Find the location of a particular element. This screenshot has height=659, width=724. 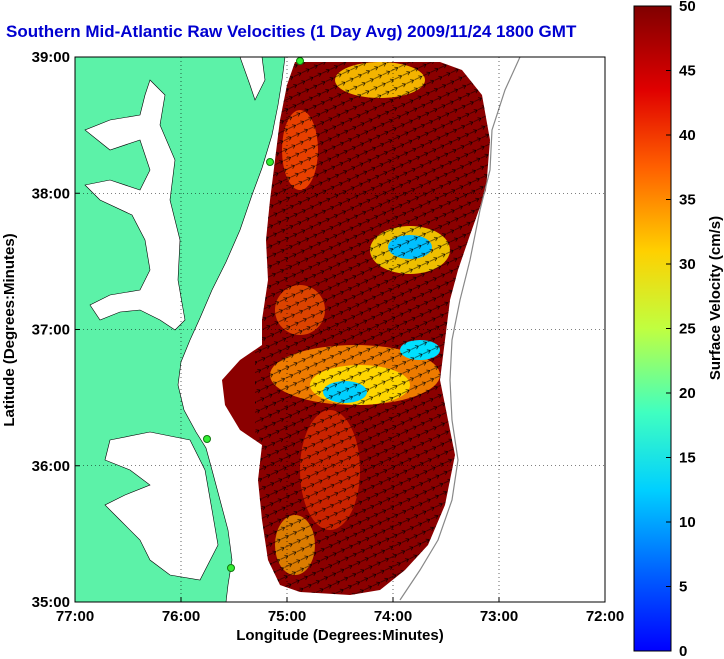

y-tick-label: 36:00 is located at coordinates (51, 466).